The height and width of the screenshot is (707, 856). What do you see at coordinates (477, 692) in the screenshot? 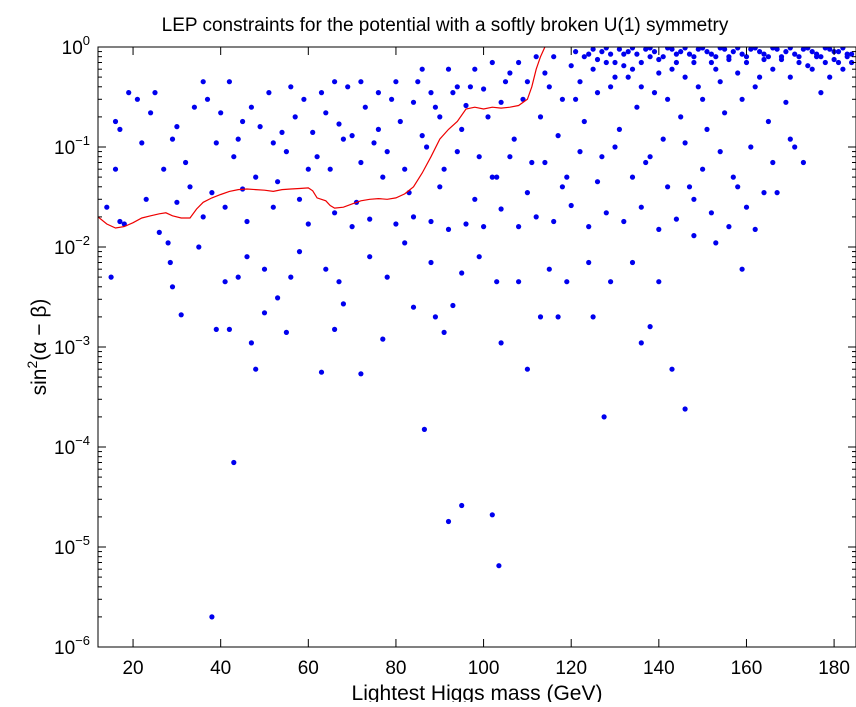
I see `x-axis-label: Lightest Higgs mass (GeV)` at bounding box center [477, 692].